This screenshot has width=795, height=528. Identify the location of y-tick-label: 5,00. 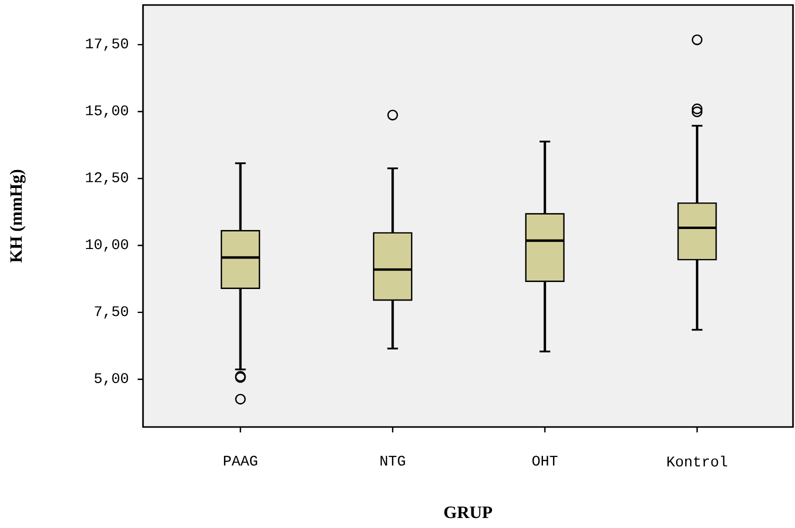
(111, 379).